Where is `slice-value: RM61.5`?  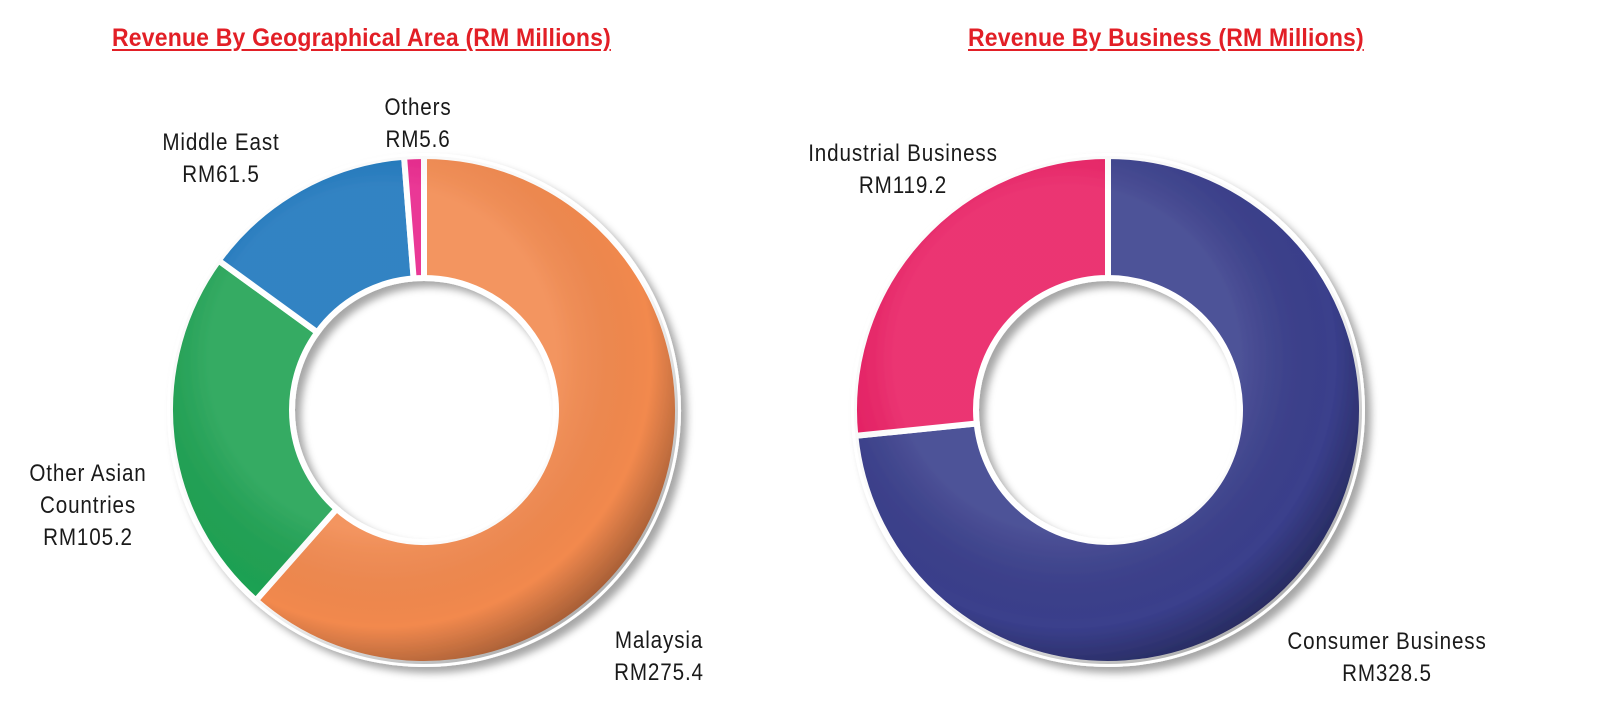 slice-value: RM61.5 is located at coordinates (221, 174).